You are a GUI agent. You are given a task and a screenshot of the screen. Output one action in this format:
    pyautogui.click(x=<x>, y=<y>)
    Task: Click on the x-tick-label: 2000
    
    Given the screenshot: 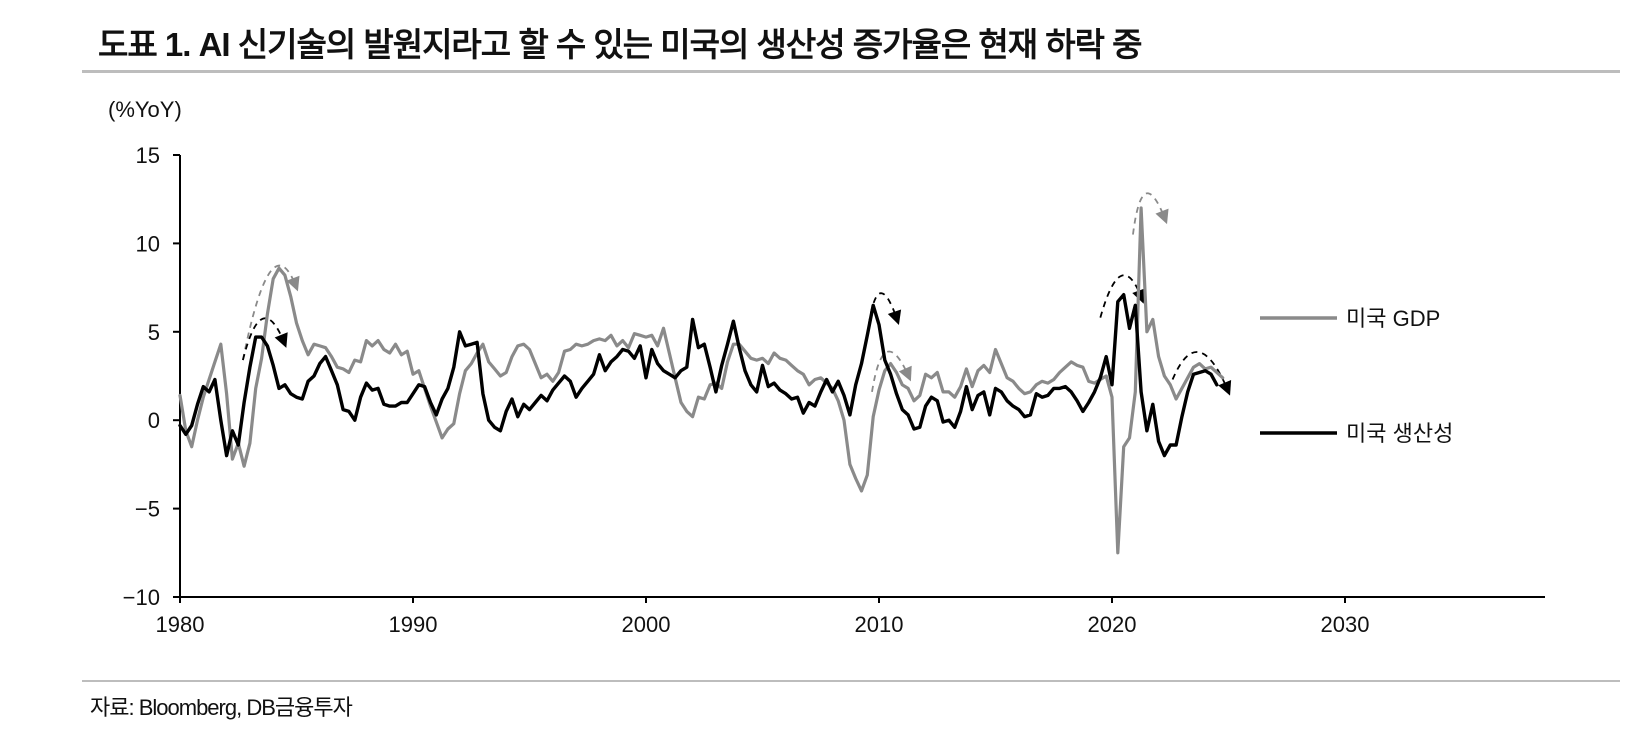 What is the action you would take?
    pyautogui.click(x=646, y=624)
    